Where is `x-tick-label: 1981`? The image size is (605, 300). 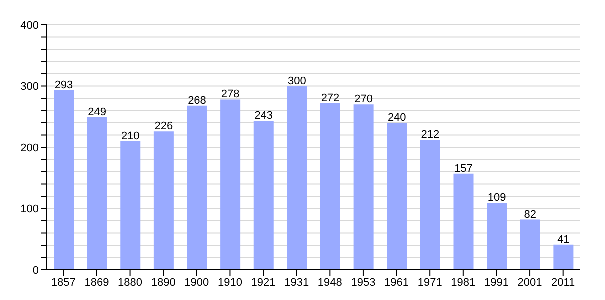 x-tick-label: 1981 is located at coordinates (463, 282).